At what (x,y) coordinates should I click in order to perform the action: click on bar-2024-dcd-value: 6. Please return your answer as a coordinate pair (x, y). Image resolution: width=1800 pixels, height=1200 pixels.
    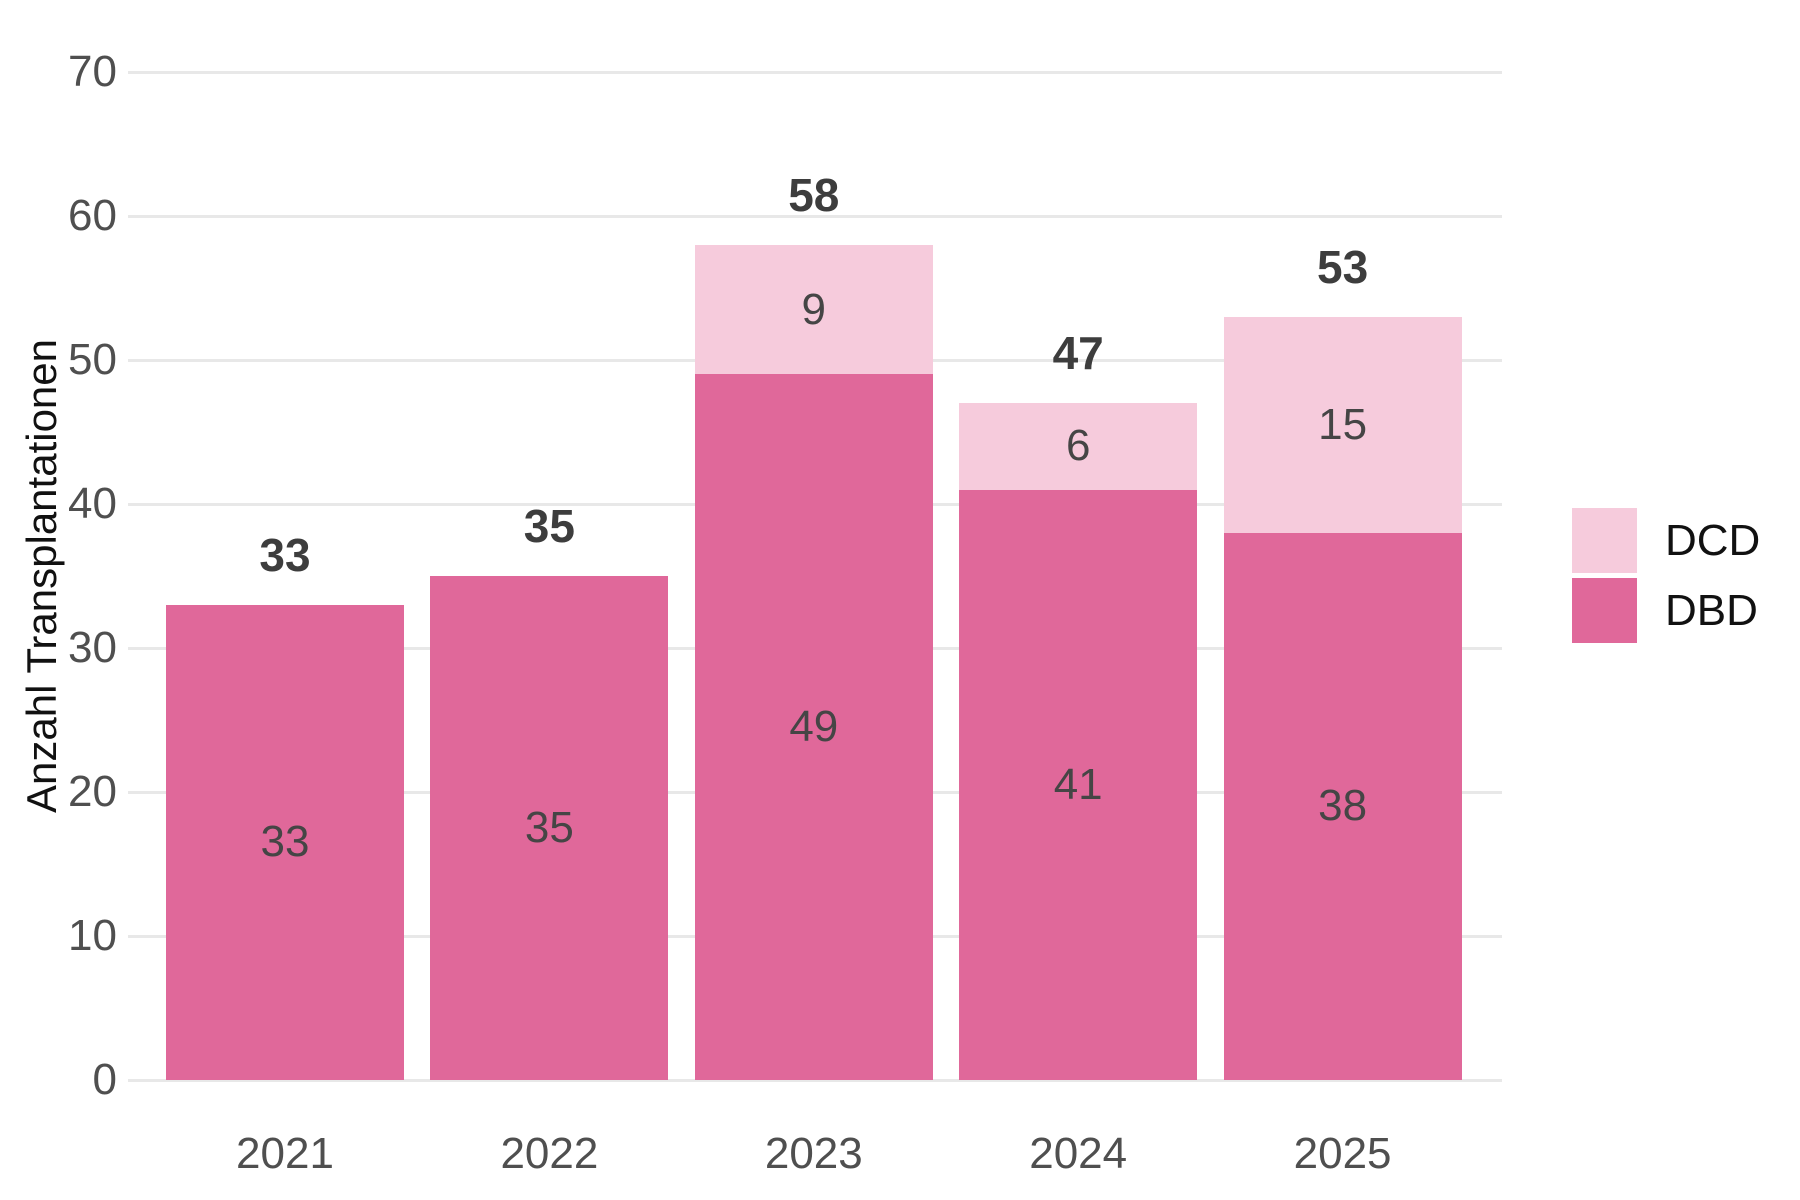
    Looking at the image, I should click on (1078, 446).